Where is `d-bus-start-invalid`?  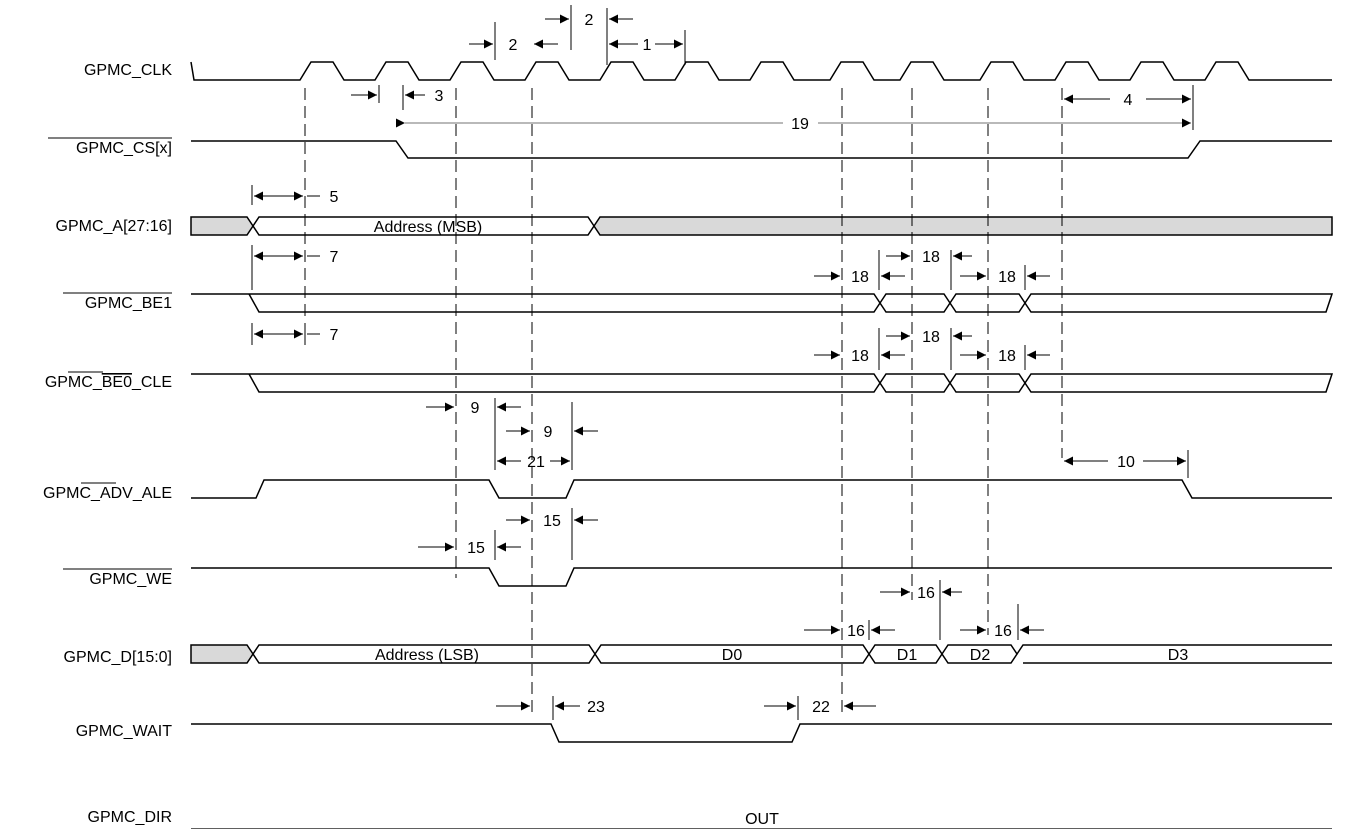 d-bus-start-invalid is located at coordinates (222, 654).